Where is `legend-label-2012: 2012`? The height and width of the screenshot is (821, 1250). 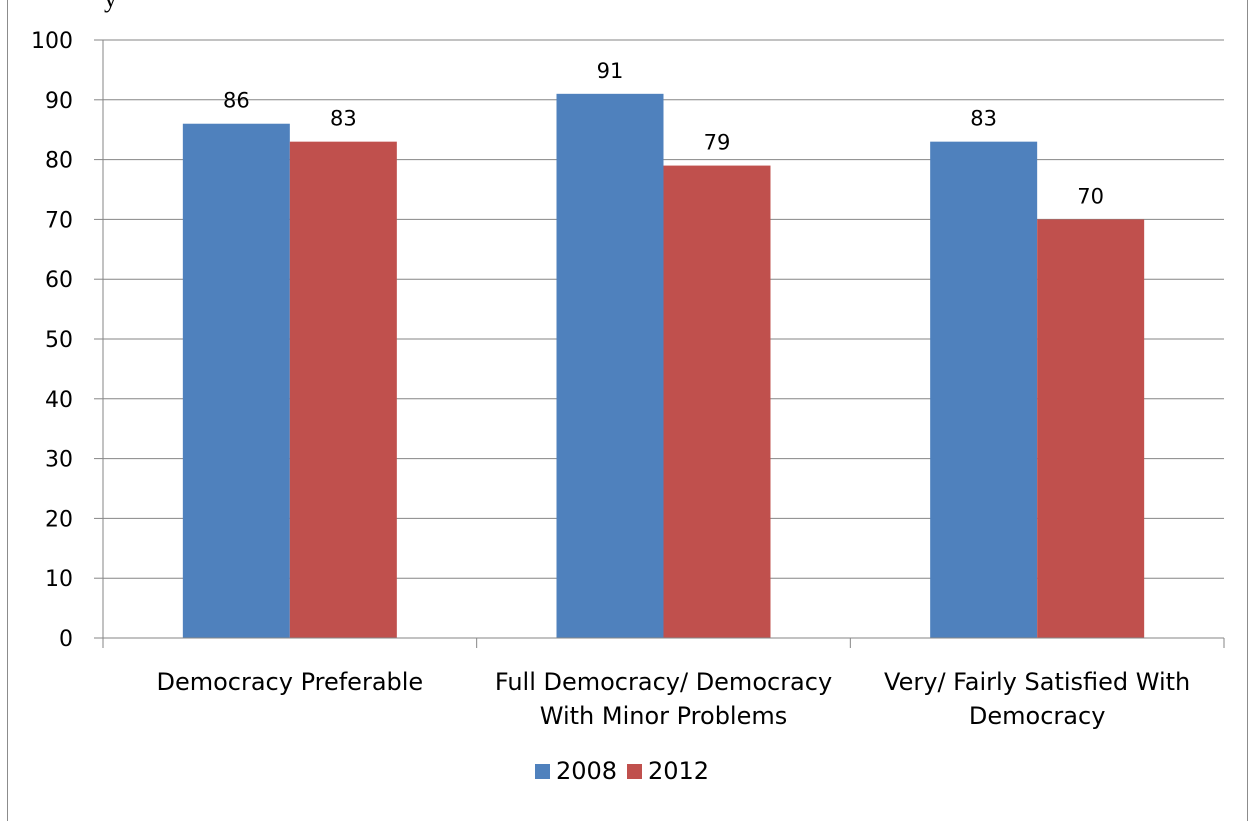 legend-label-2012: 2012 is located at coordinates (678, 771).